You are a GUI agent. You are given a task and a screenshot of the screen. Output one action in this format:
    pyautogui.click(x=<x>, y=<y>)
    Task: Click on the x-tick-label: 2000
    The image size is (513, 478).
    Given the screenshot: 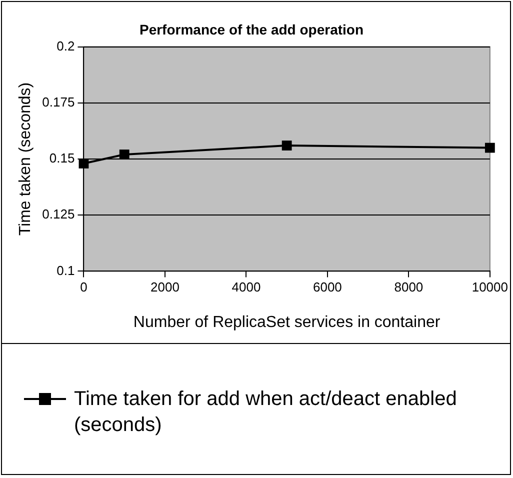 What is the action you would take?
    pyautogui.click(x=165, y=287)
    